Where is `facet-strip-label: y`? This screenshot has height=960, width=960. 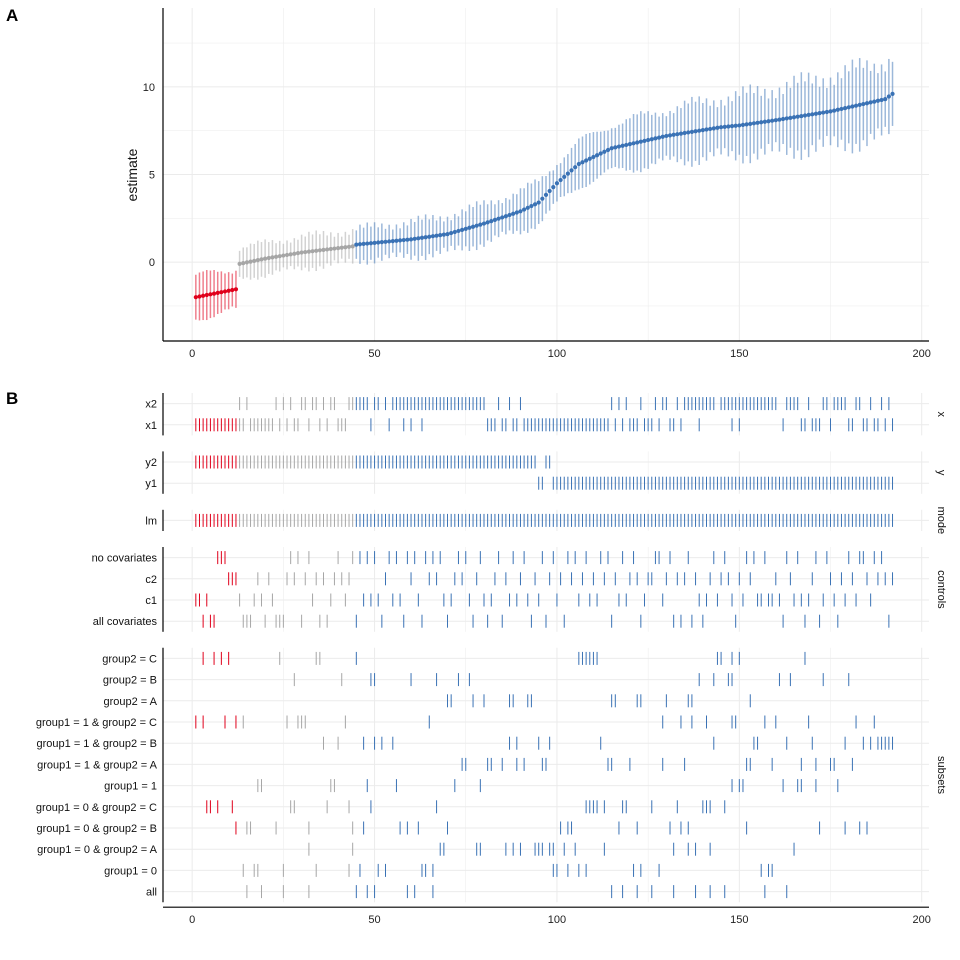
facet-strip-label: y is located at coordinates (941, 473).